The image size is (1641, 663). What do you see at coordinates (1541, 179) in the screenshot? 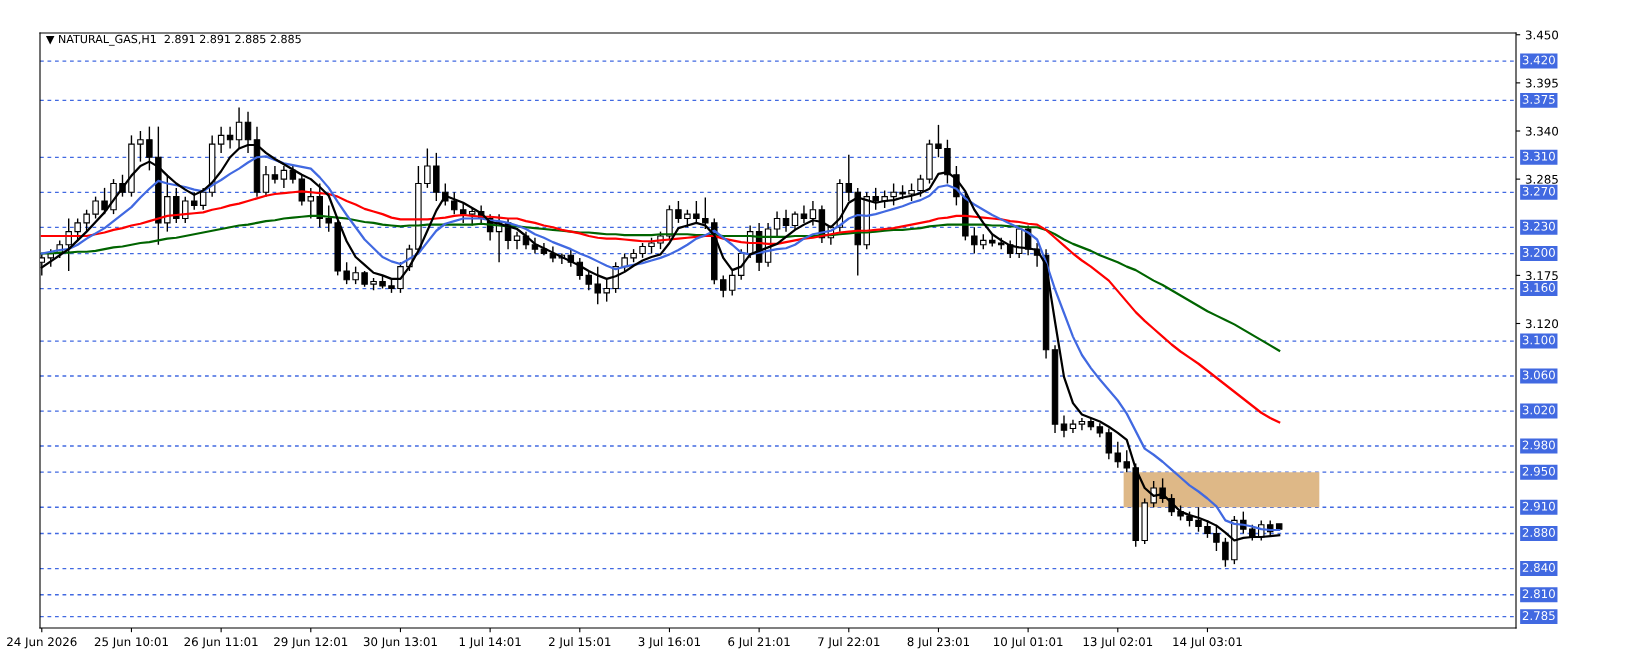
I see `y-tick-label: 3.285` at bounding box center [1541, 179].